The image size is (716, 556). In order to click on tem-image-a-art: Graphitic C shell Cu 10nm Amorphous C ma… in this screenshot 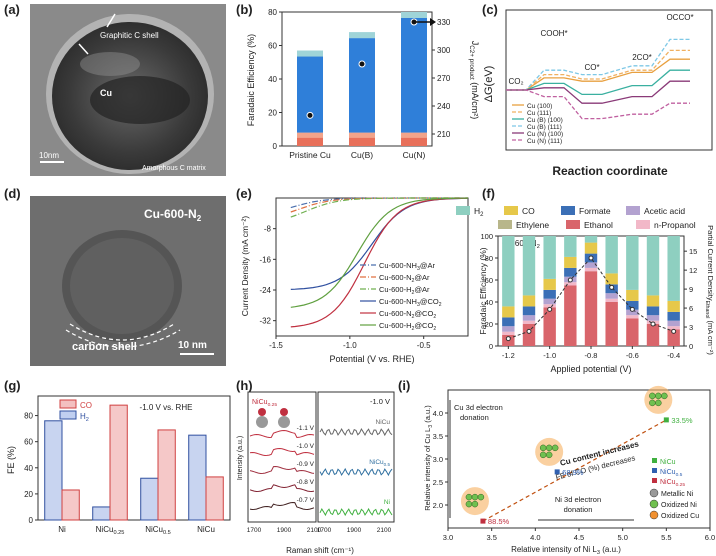, I will do `click(128, 90)`.